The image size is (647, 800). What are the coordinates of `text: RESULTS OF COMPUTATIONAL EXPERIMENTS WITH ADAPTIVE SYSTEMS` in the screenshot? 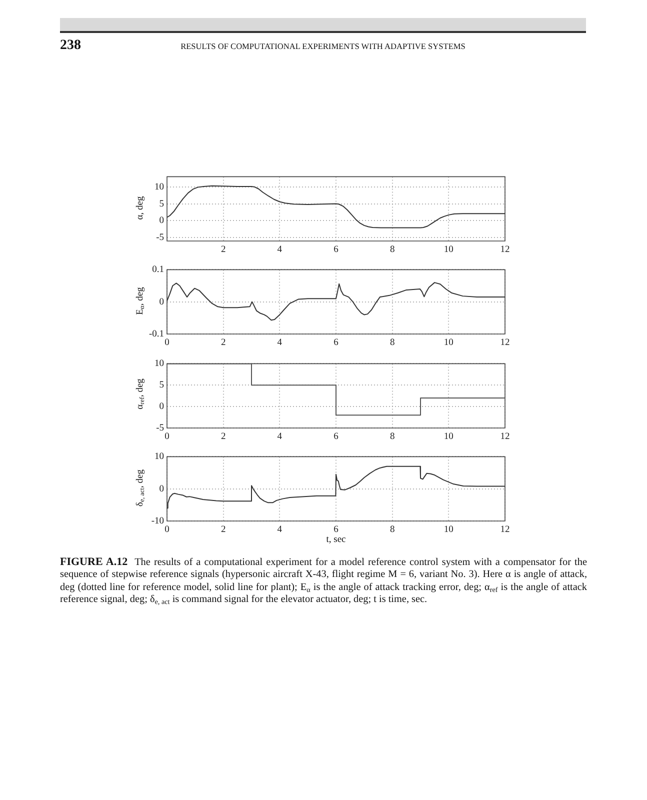 It's located at (323, 46).